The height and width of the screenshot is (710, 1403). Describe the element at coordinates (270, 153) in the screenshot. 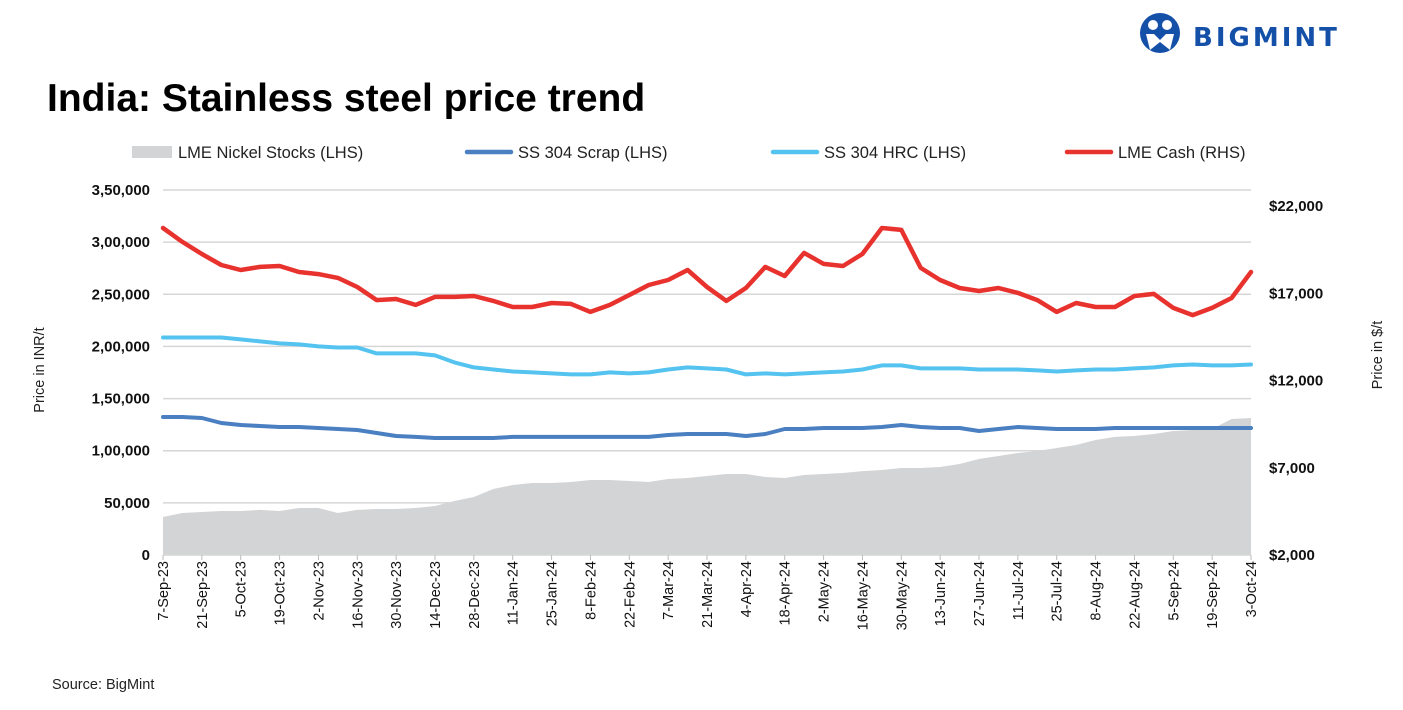

I see `legend-label: LME Nickel Stocks (LHS)` at that location.